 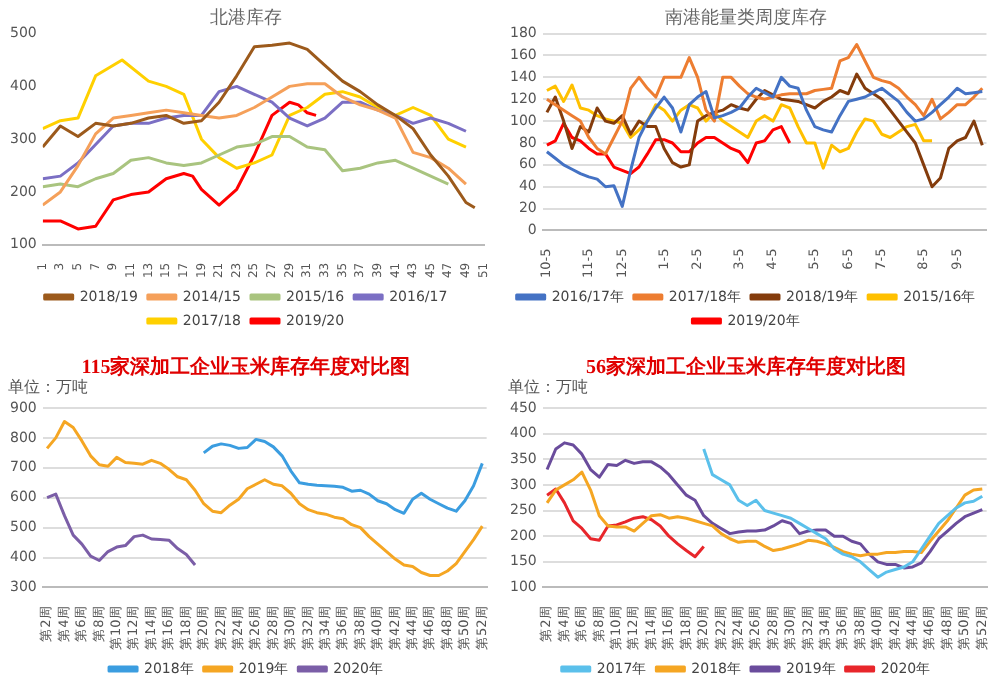 I want to click on chart-title: 南港能量类周度库存, so click(x=746, y=18).